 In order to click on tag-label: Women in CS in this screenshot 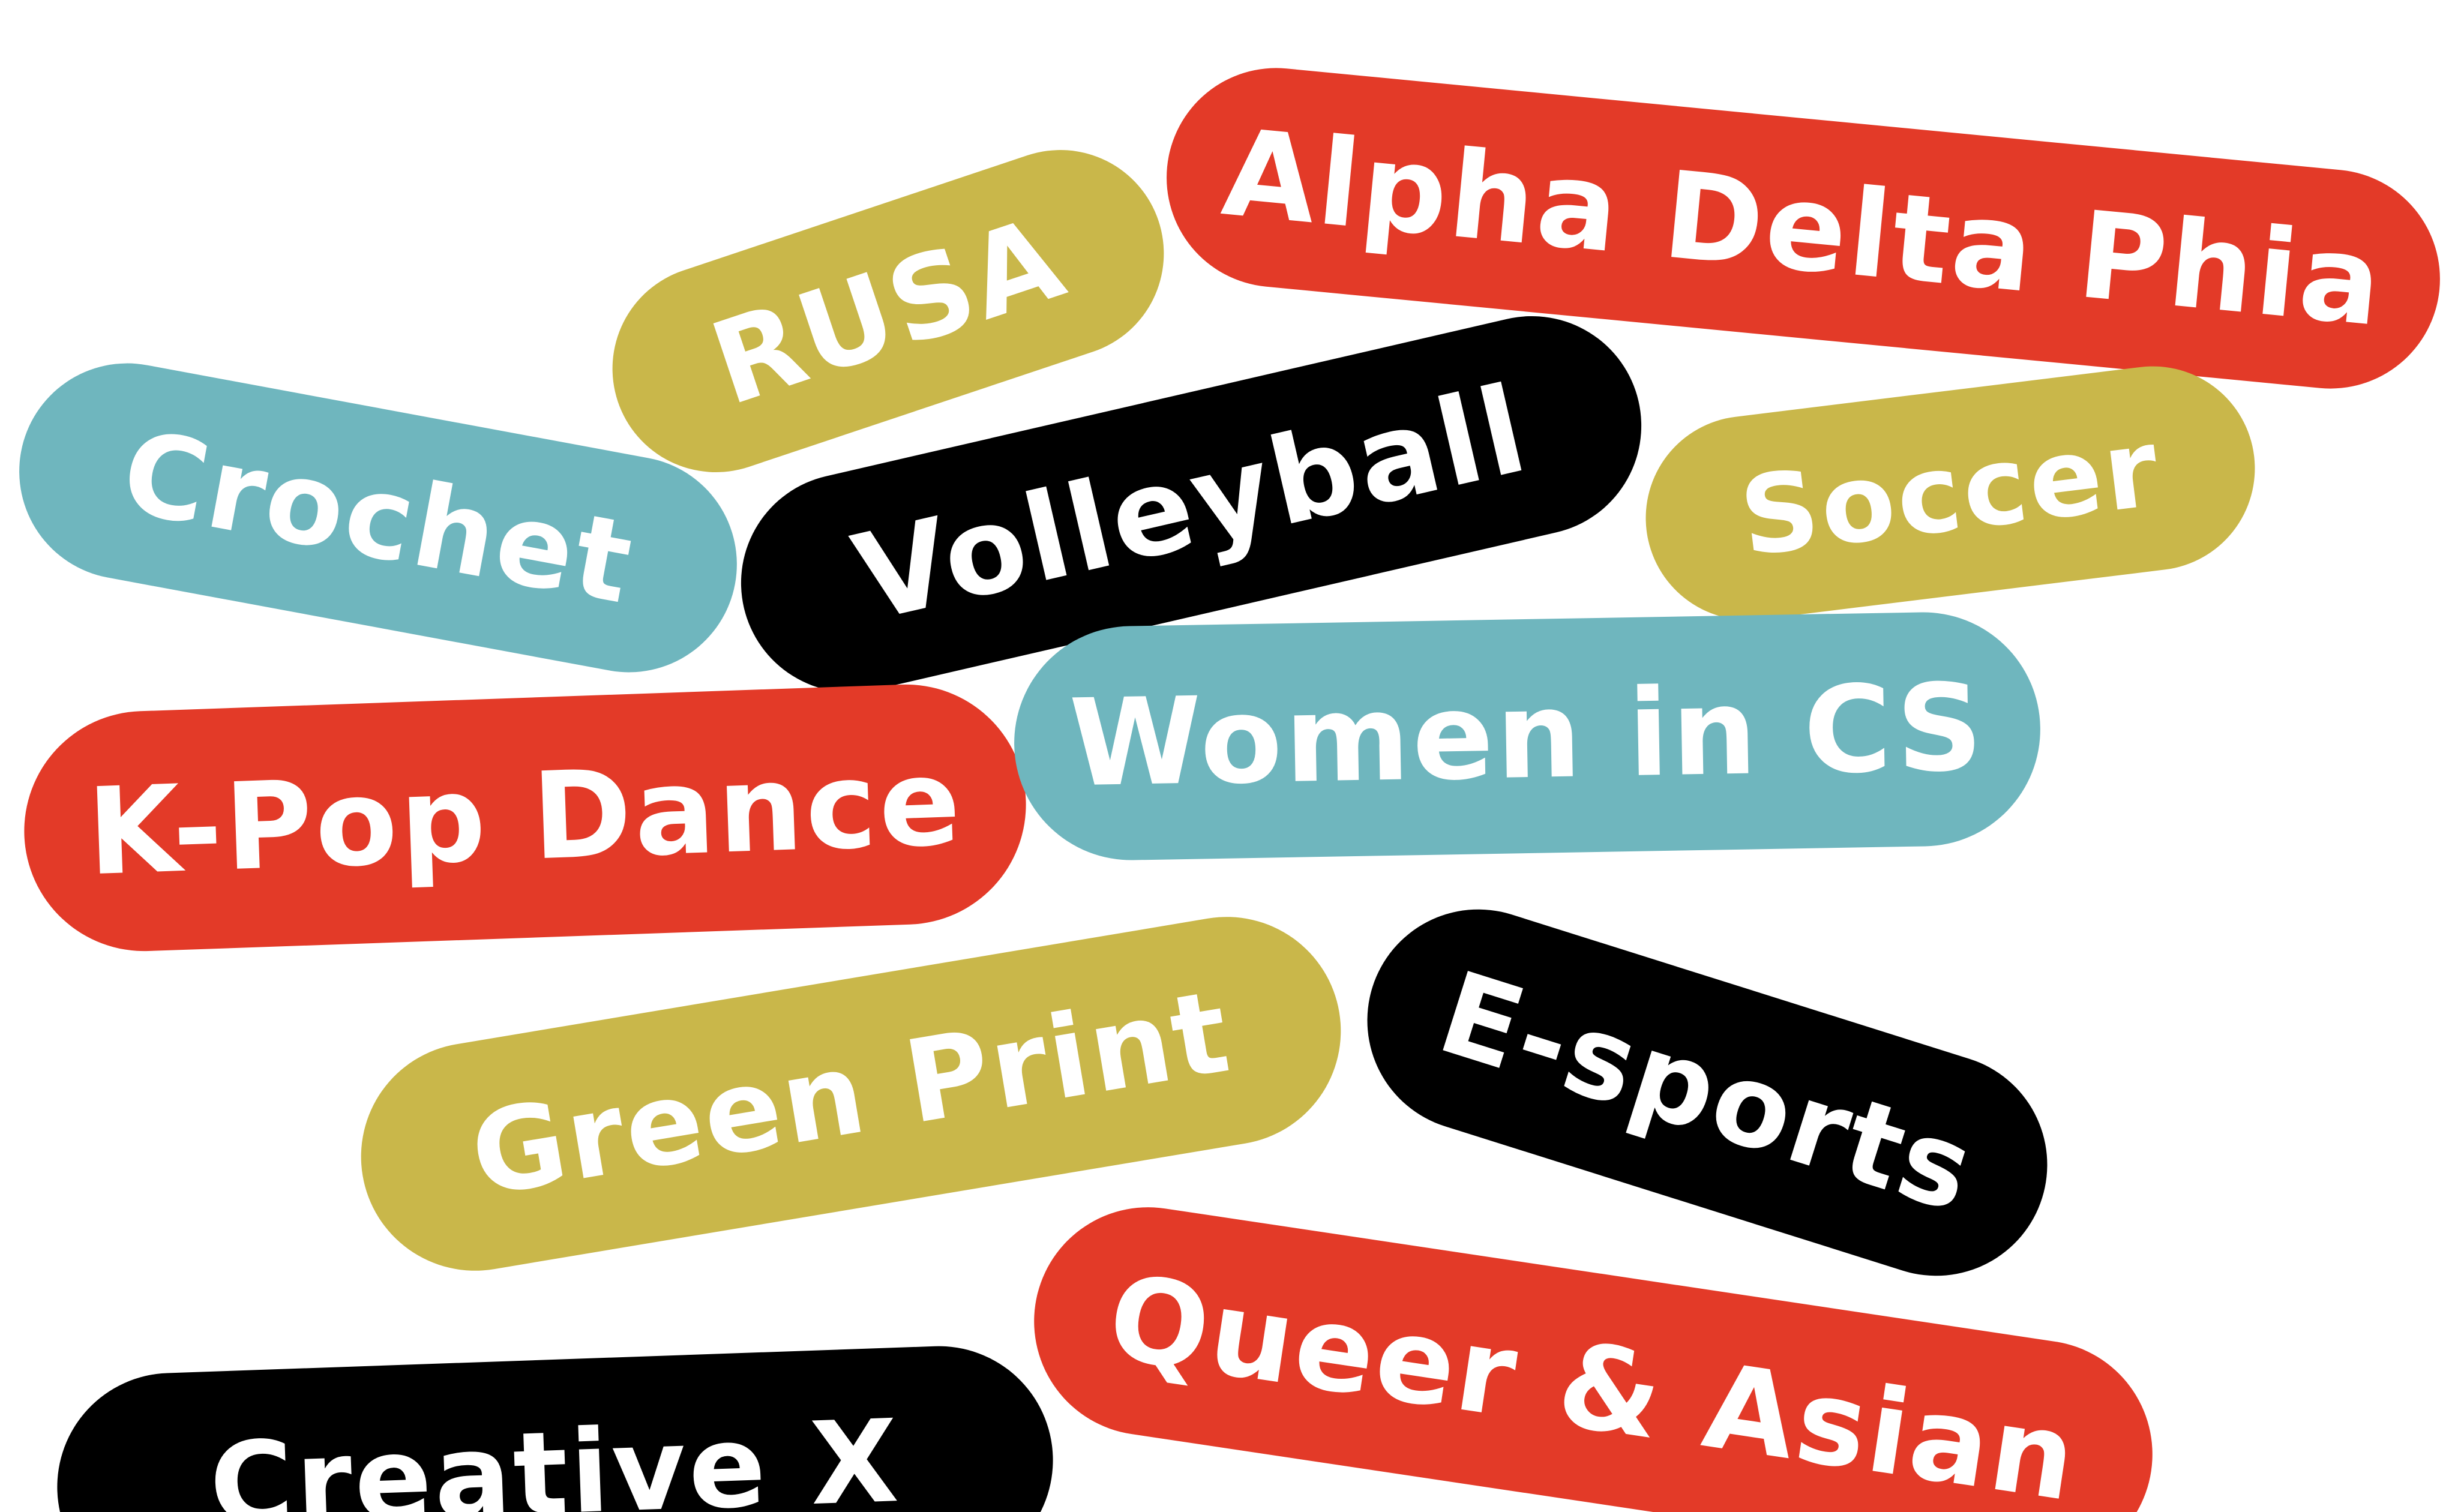, I will do `click(1527, 736)`.